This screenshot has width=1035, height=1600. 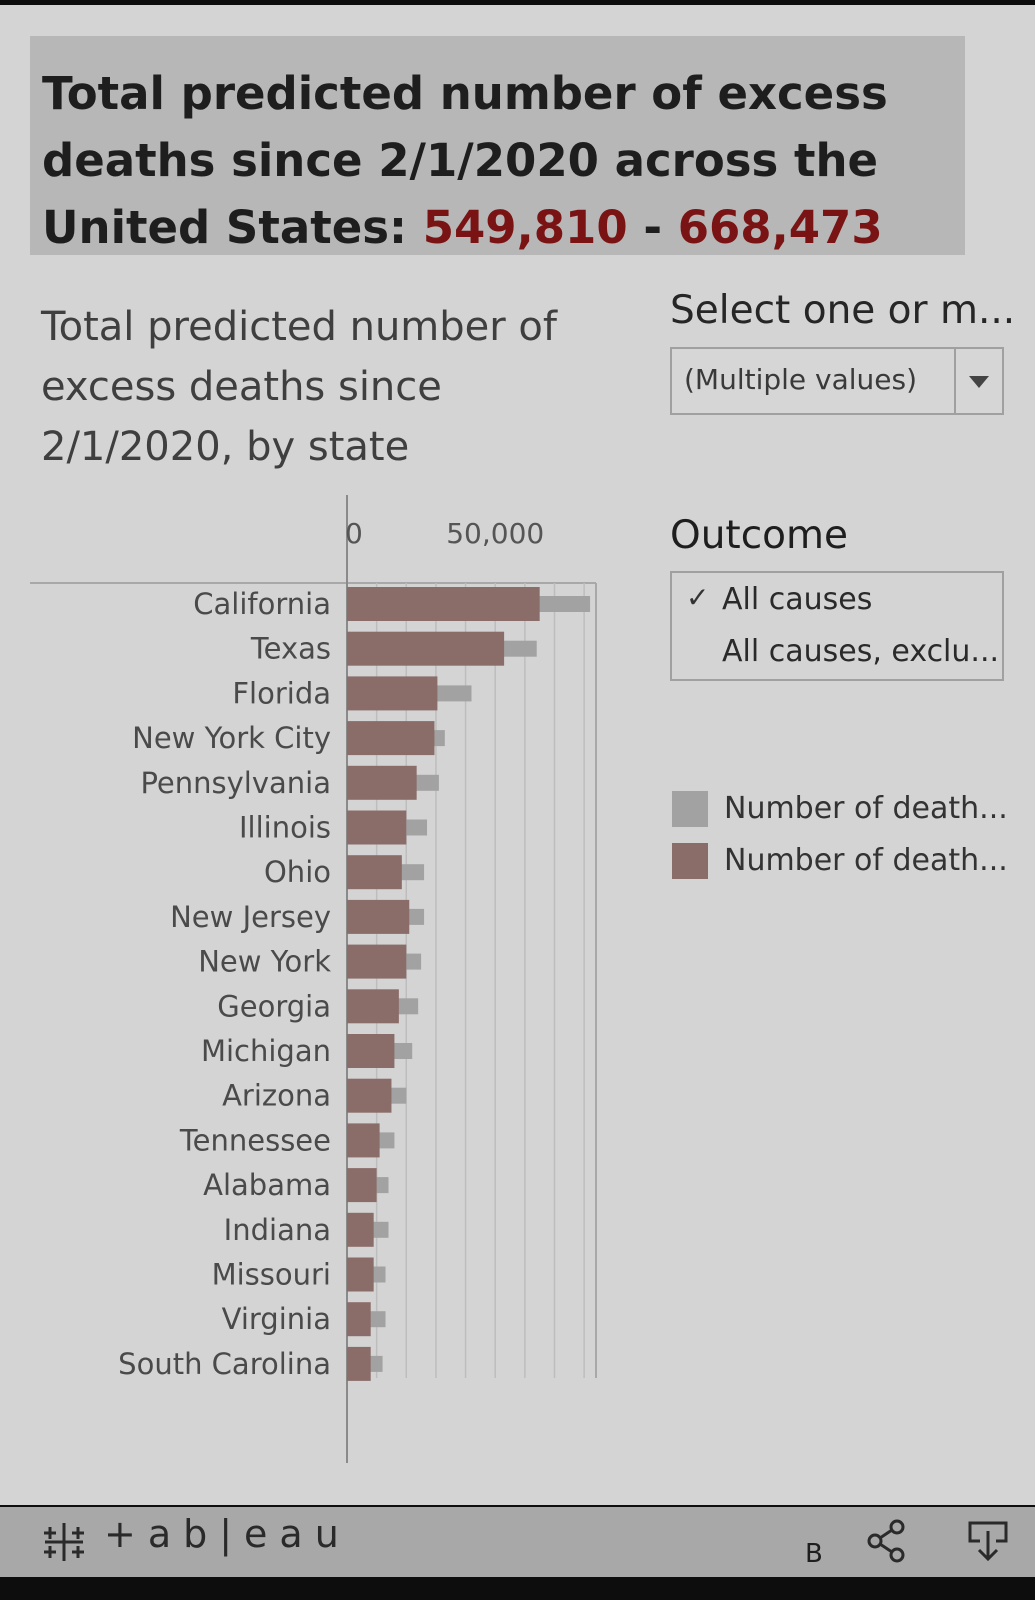 I want to click on bottom-edge, so click(x=517, y=1588).